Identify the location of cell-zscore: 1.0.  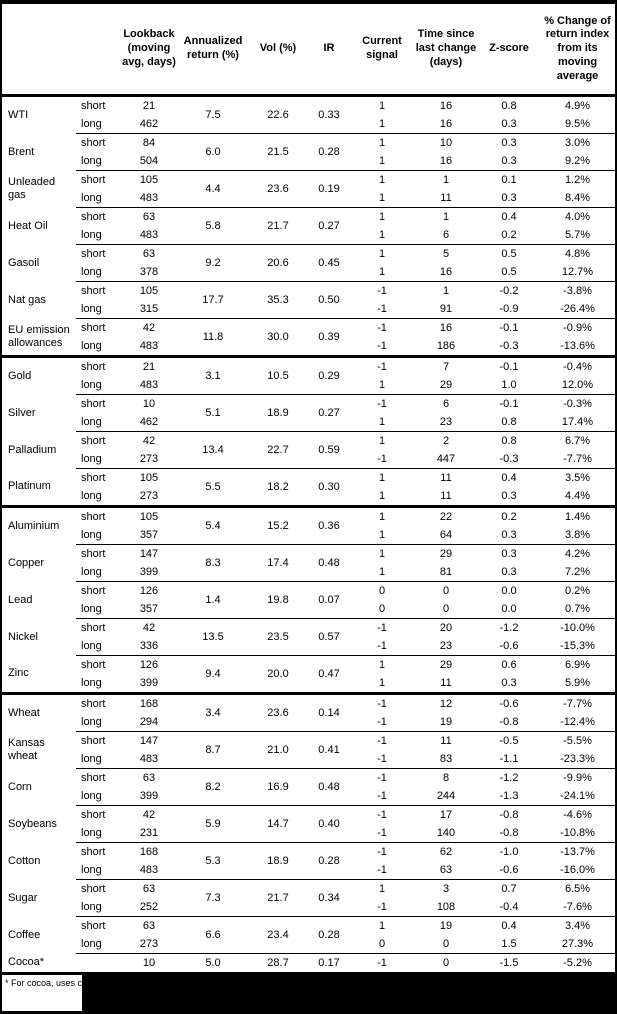
(509, 384).